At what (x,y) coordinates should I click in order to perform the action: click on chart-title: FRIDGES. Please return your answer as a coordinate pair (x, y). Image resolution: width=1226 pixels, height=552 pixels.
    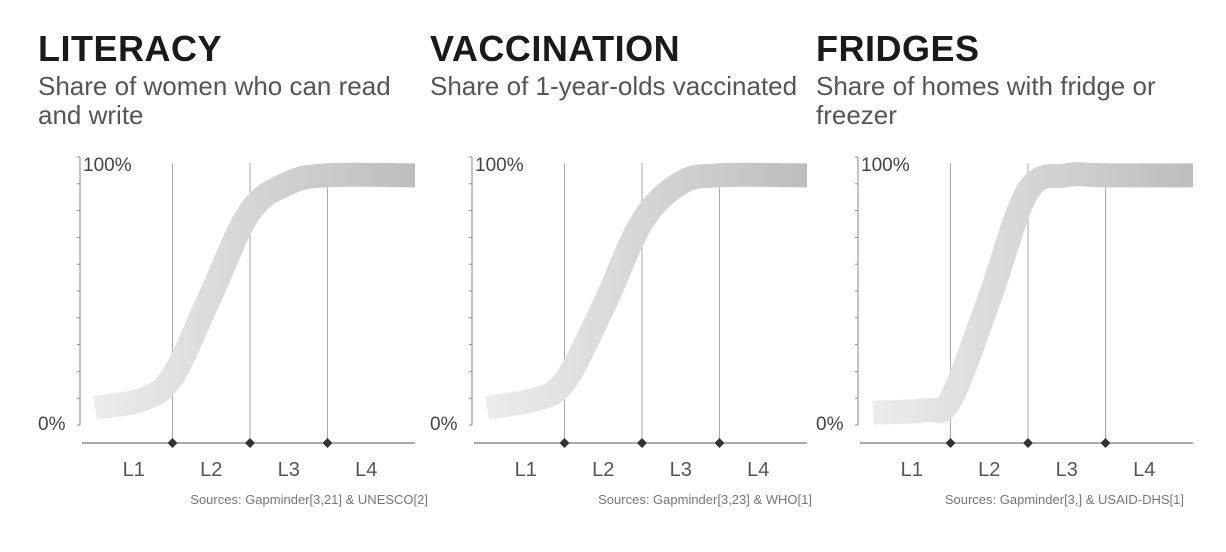
    Looking at the image, I should click on (898, 48).